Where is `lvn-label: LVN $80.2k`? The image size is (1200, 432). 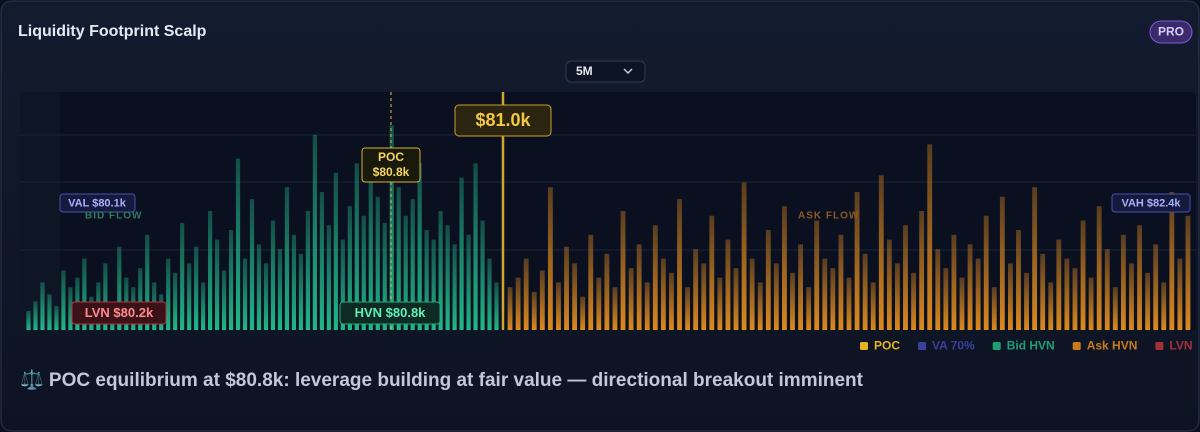 lvn-label: LVN $80.2k is located at coordinates (119, 312).